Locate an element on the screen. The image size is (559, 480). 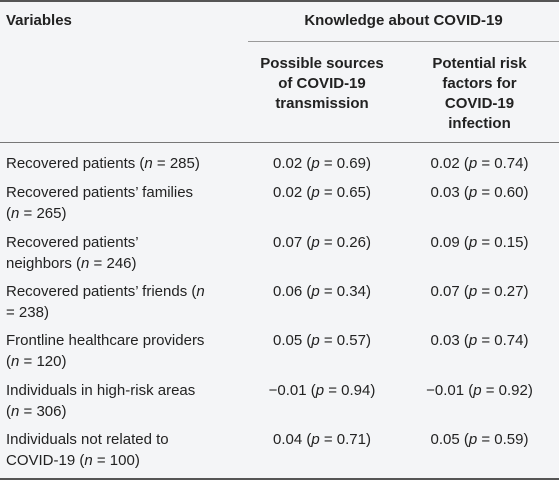
cell-risk-factors-value: 0.03 (p = 0.60) is located at coordinates (479, 192).